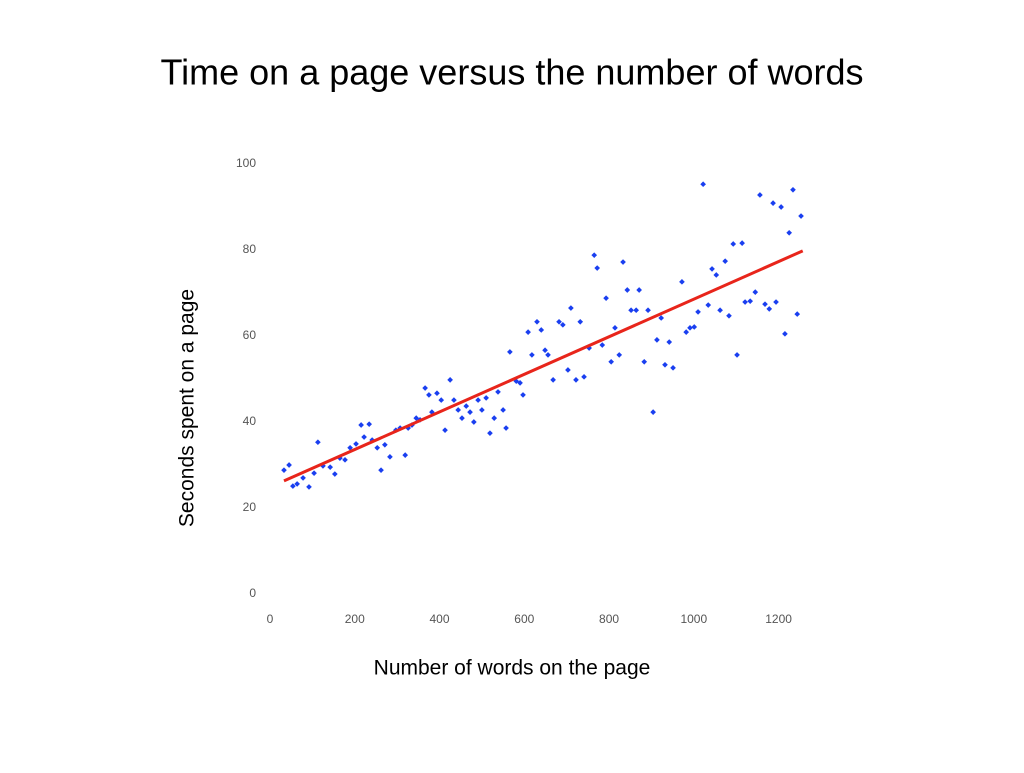  Describe the element at coordinates (693, 619) in the screenshot. I see `x-tick-label: 1000` at that location.